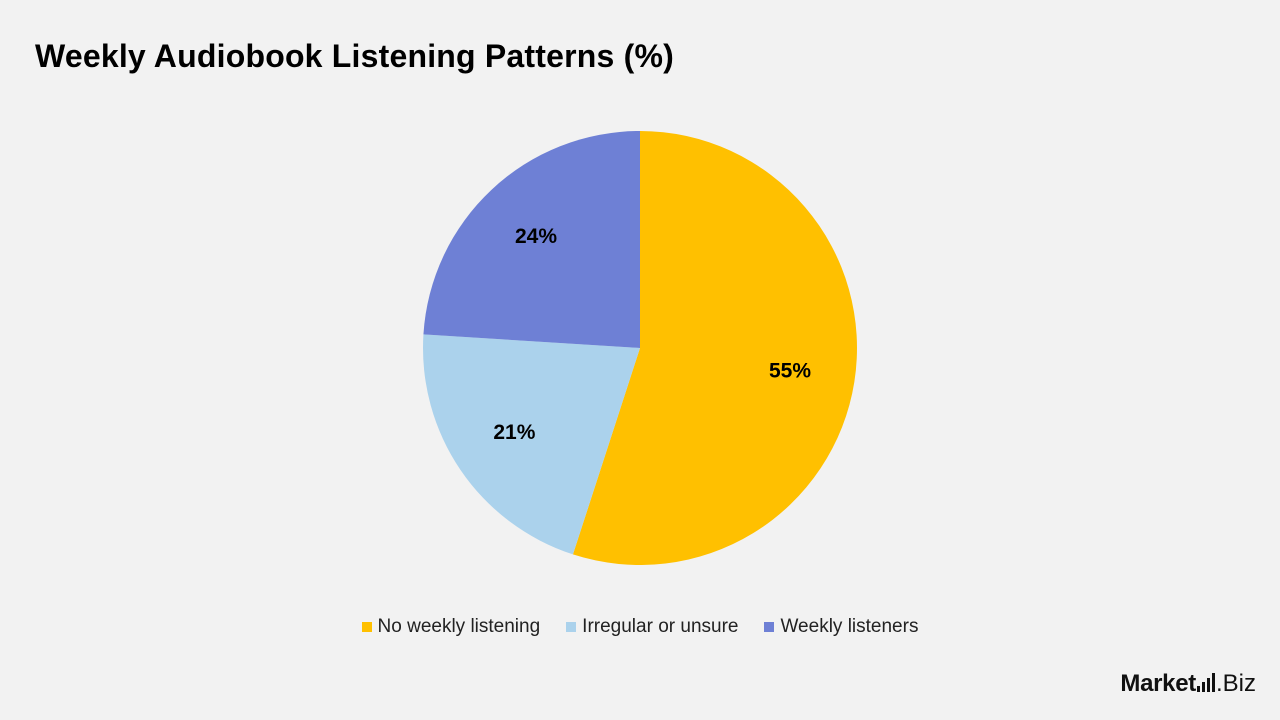 The height and width of the screenshot is (720, 1280). I want to click on legend-item: Weekly listeners, so click(841, 627).